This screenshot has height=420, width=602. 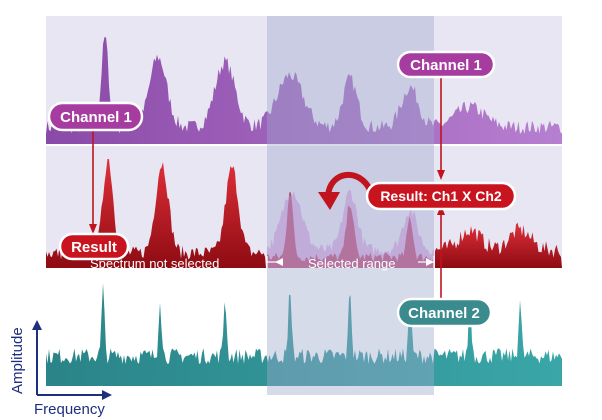 I want to click on result-pill: Result, so click(x=94, y=246).